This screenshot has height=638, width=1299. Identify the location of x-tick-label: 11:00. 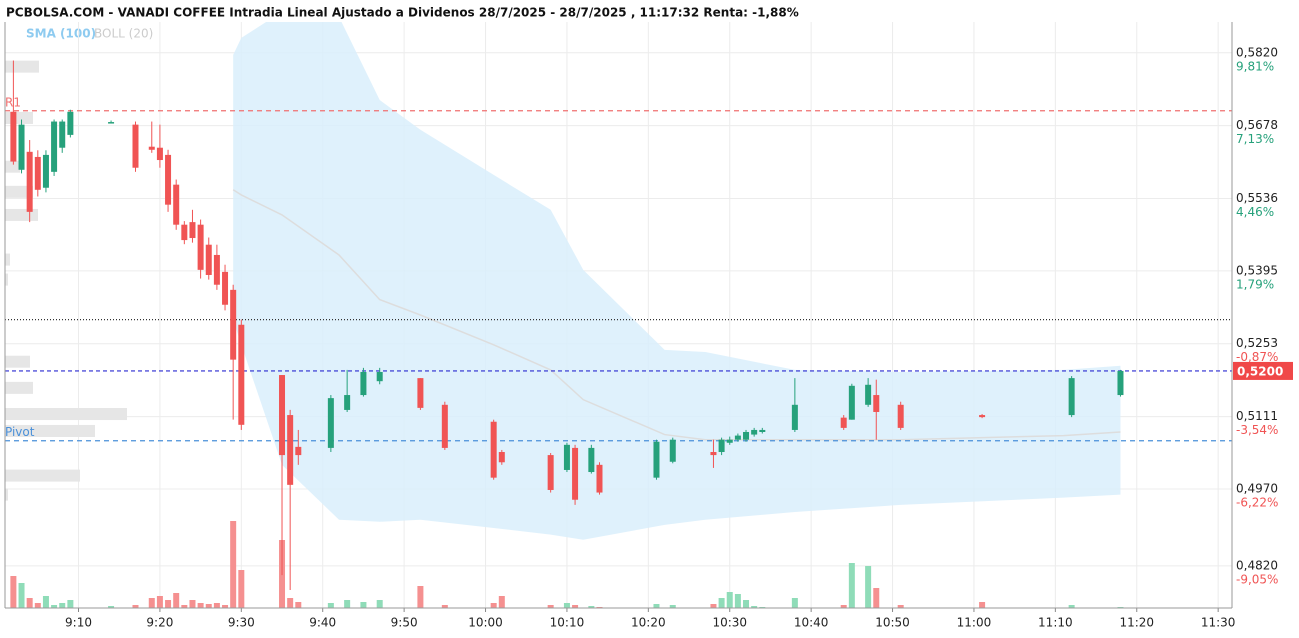
(974, 623).